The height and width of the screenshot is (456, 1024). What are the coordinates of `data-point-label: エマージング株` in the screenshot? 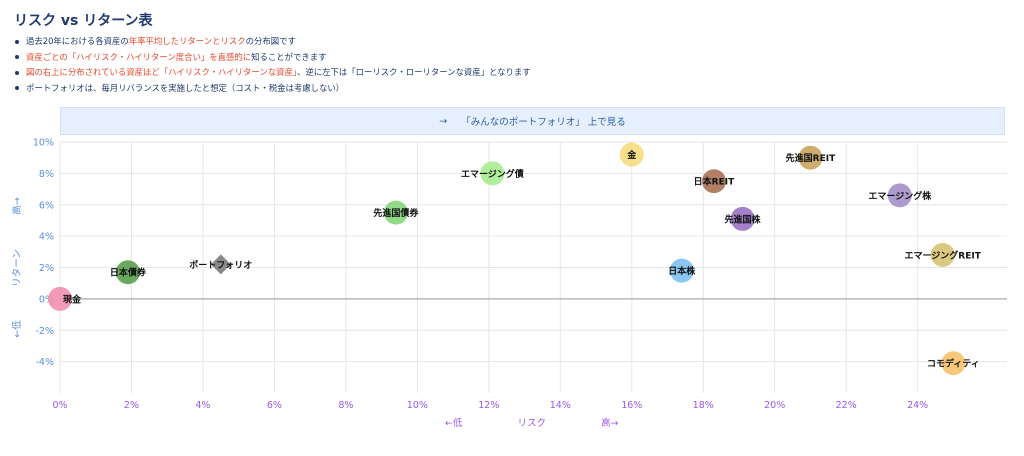 It's located at (900, 196).